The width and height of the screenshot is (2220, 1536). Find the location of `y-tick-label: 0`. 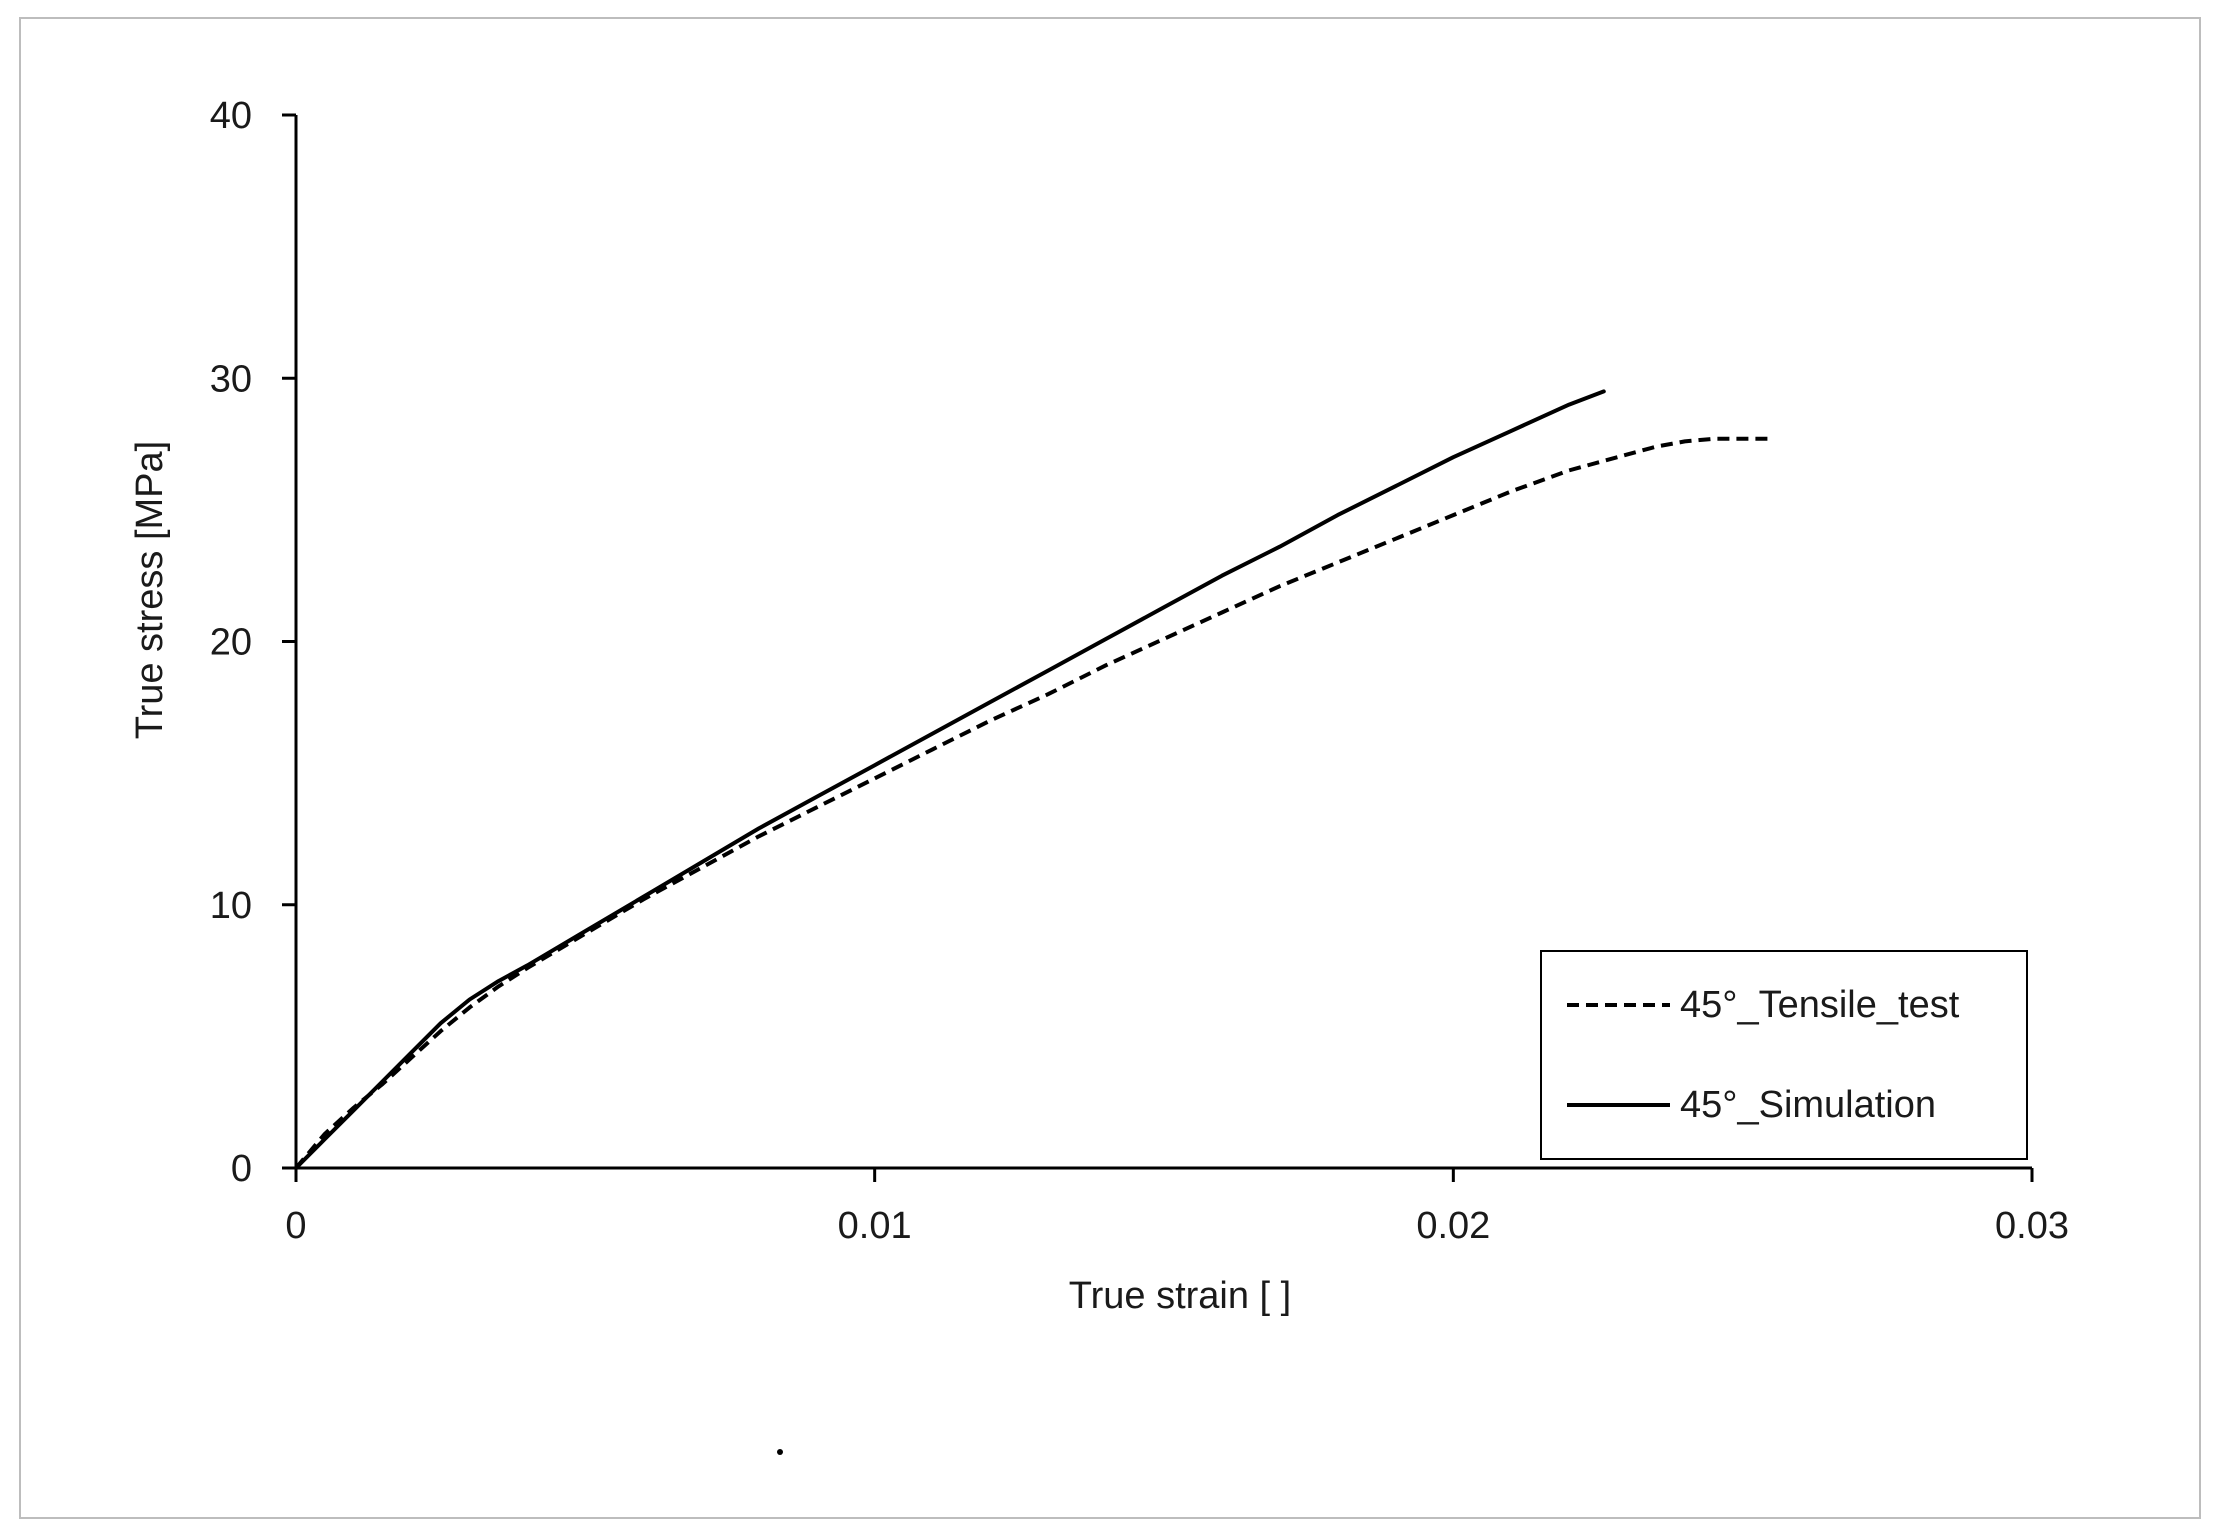

y-tick-label: 0 is located at coordinates (241, 1169).